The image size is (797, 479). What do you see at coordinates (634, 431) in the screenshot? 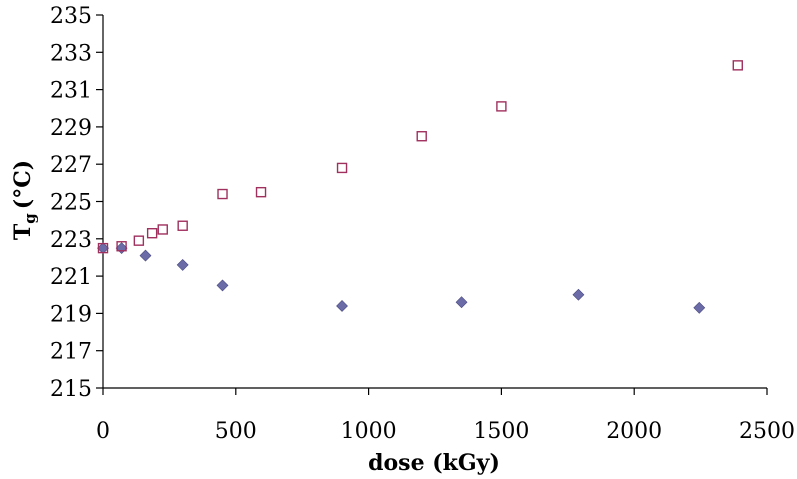
I see `x-tick-label: 2000` at bounding box center [634, 431].